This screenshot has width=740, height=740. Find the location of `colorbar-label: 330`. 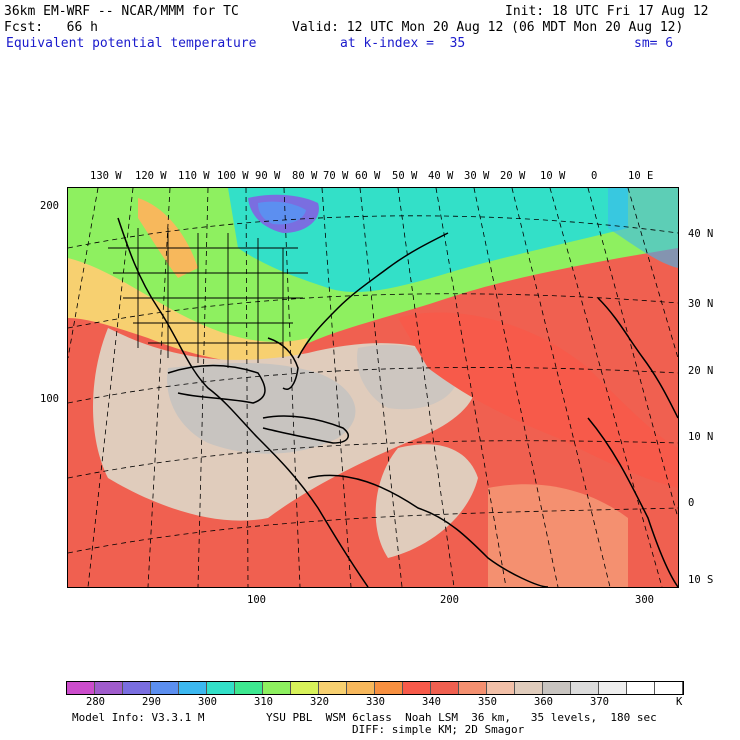

colorbar-label: 330 is located at coordinates (375, 702).